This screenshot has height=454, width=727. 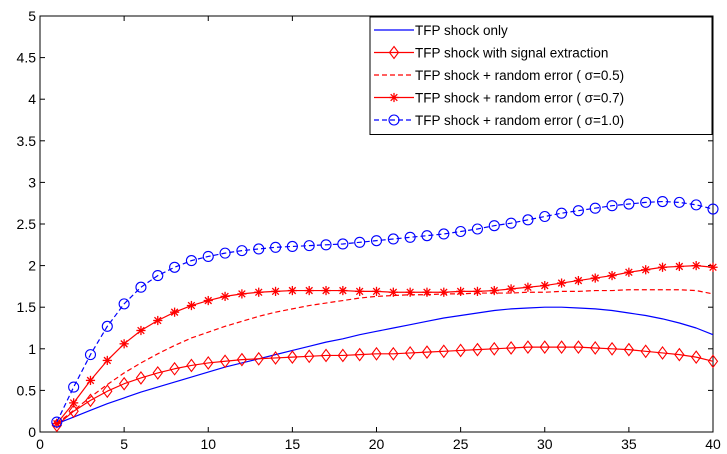 What do you see at coordinates (629, 444) in the screenshot?
I see `x-tick-label: 35` at bounding box center [629, 444].